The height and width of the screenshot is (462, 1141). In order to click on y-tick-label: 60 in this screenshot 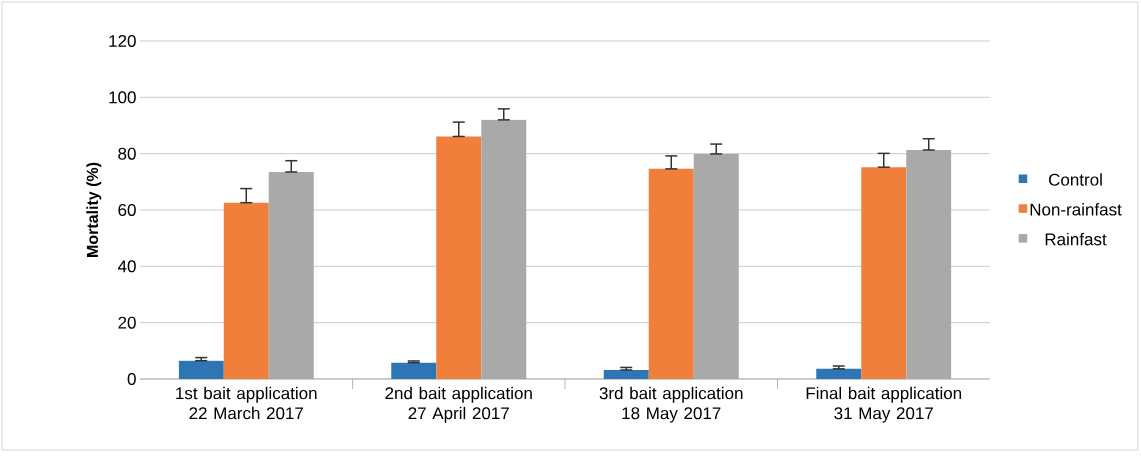, I will do `click(127, 210)`.